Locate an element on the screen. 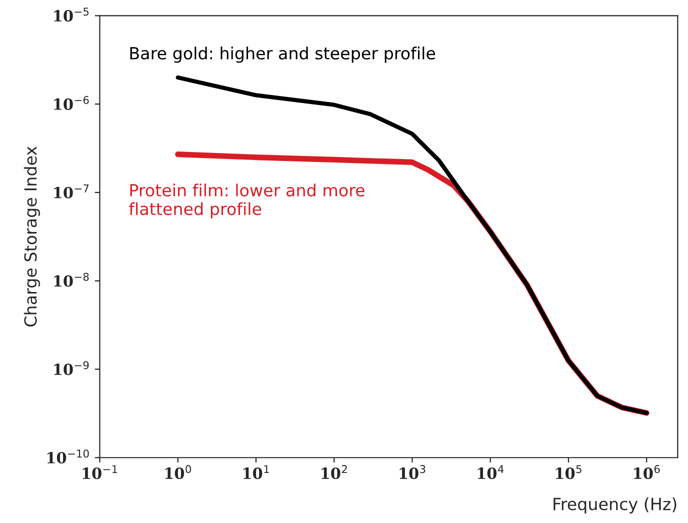 The image size is (688, 523). x-tick-label: 10$^{4}$ is located at coordinates (491, 472).